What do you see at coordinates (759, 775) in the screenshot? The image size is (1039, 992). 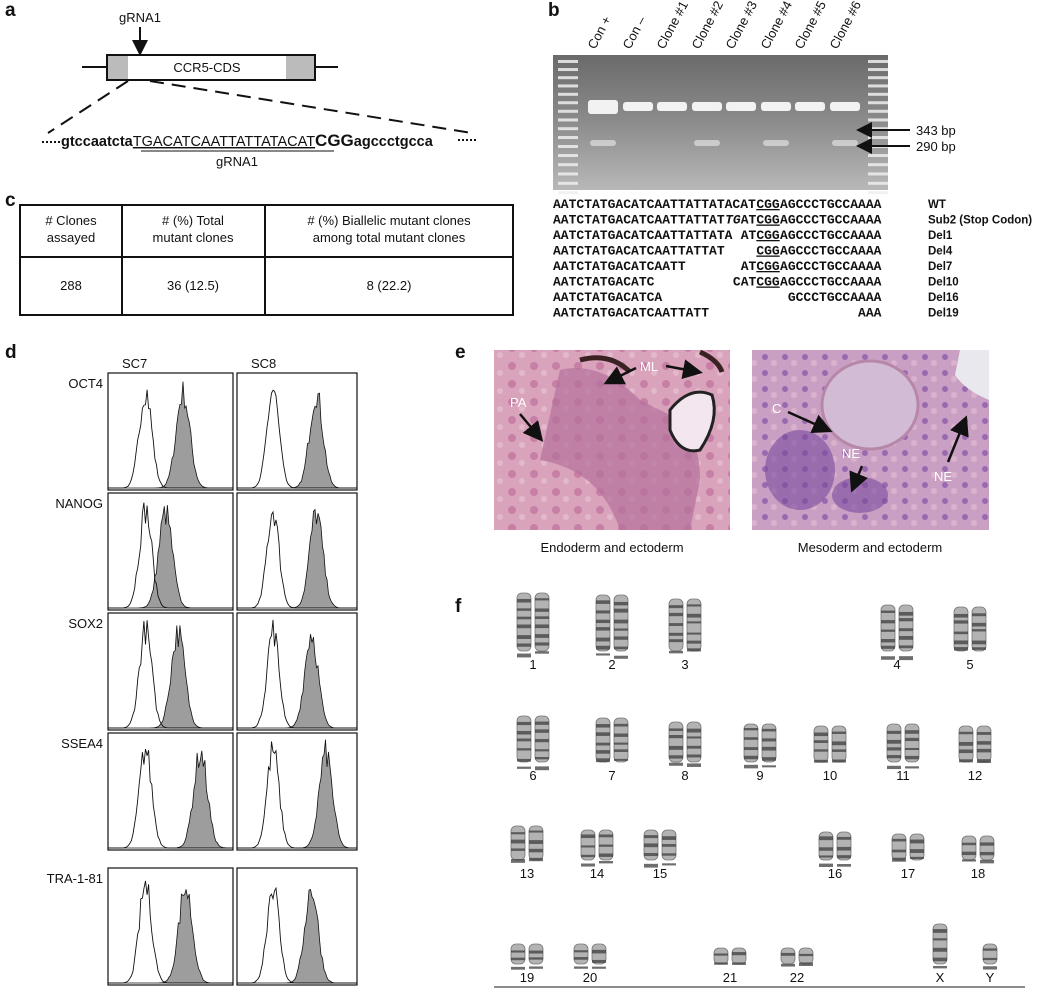 I see `chromosome-label: 9` at bounding box center [759, 775].